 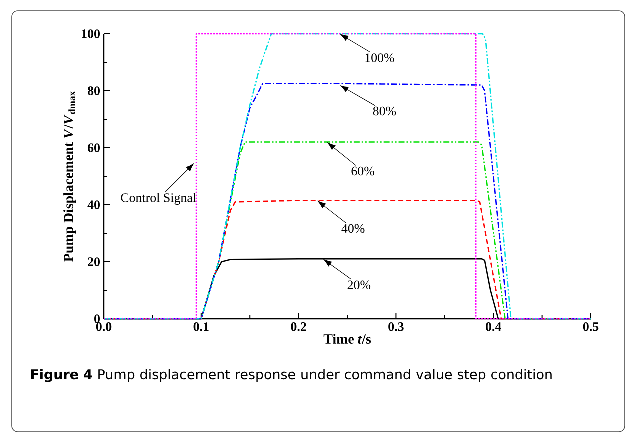 I want to click on x-tick-label: 0.4, so click(x=494, y=327).